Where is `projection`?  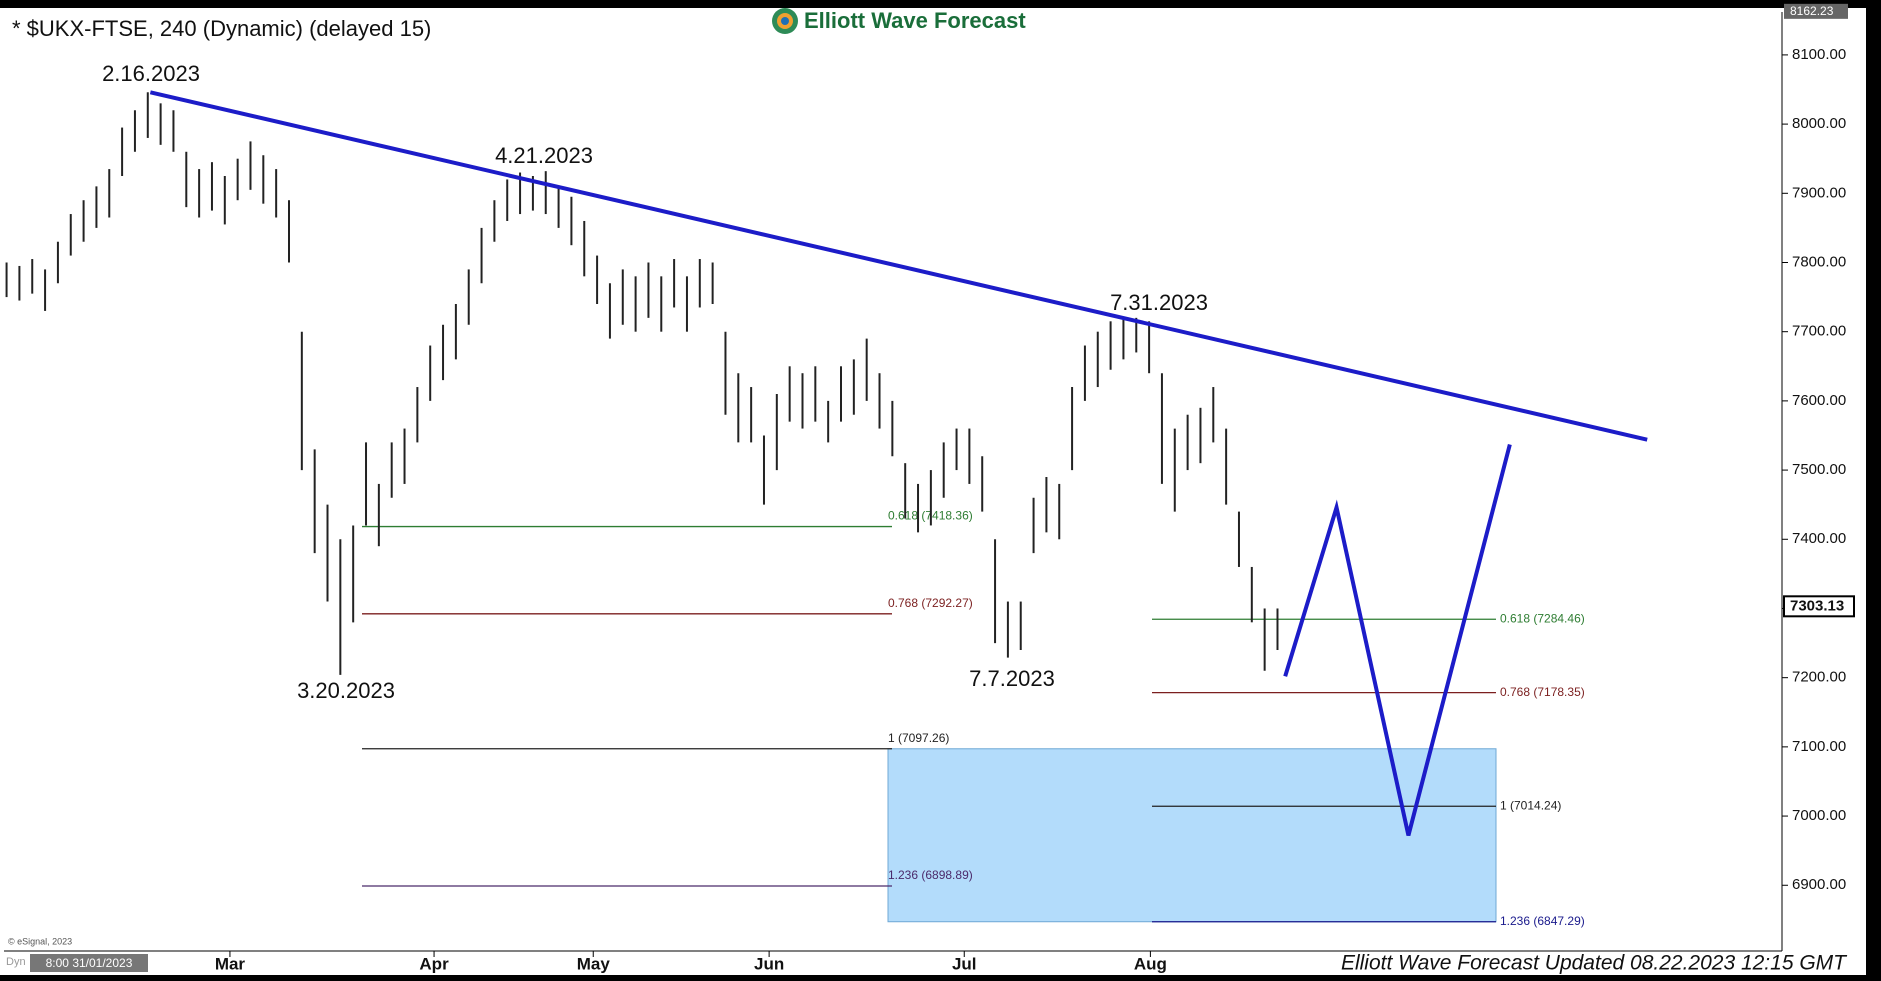 projection is located at coordinates (1397, 639).